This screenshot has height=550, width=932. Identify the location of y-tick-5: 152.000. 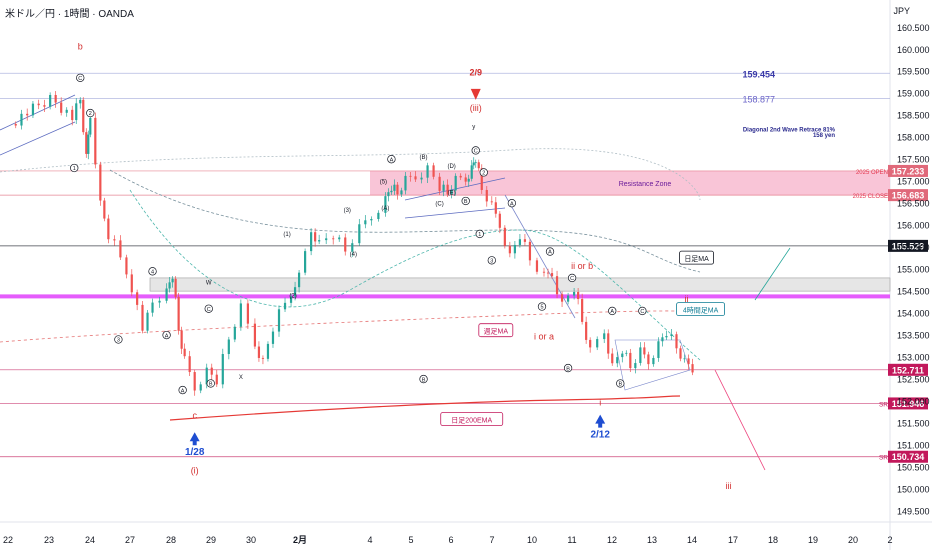
(913, 402).